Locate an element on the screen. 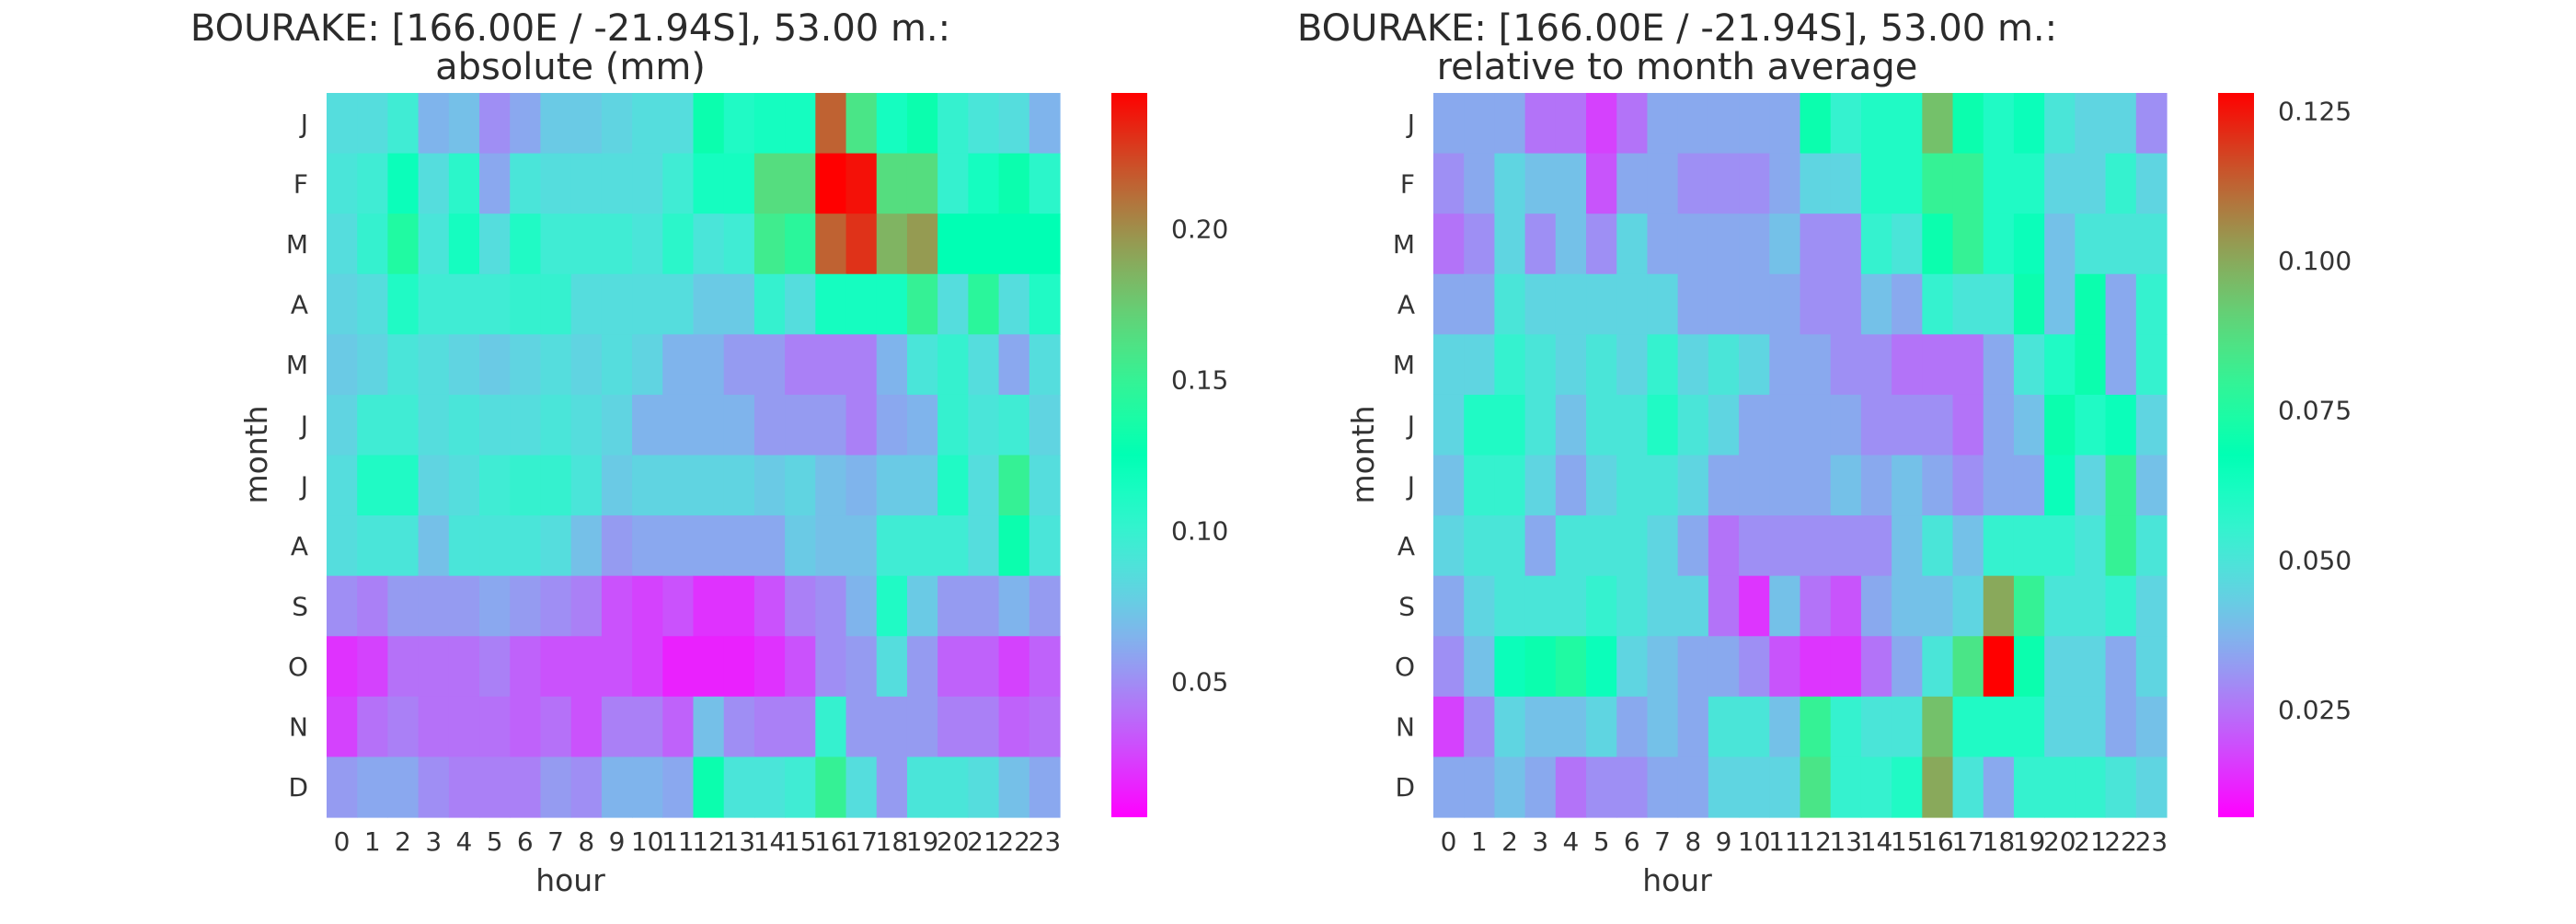 The image size is (2576, 924). x-tick-label: 21 is located at coordinates (983, 841).